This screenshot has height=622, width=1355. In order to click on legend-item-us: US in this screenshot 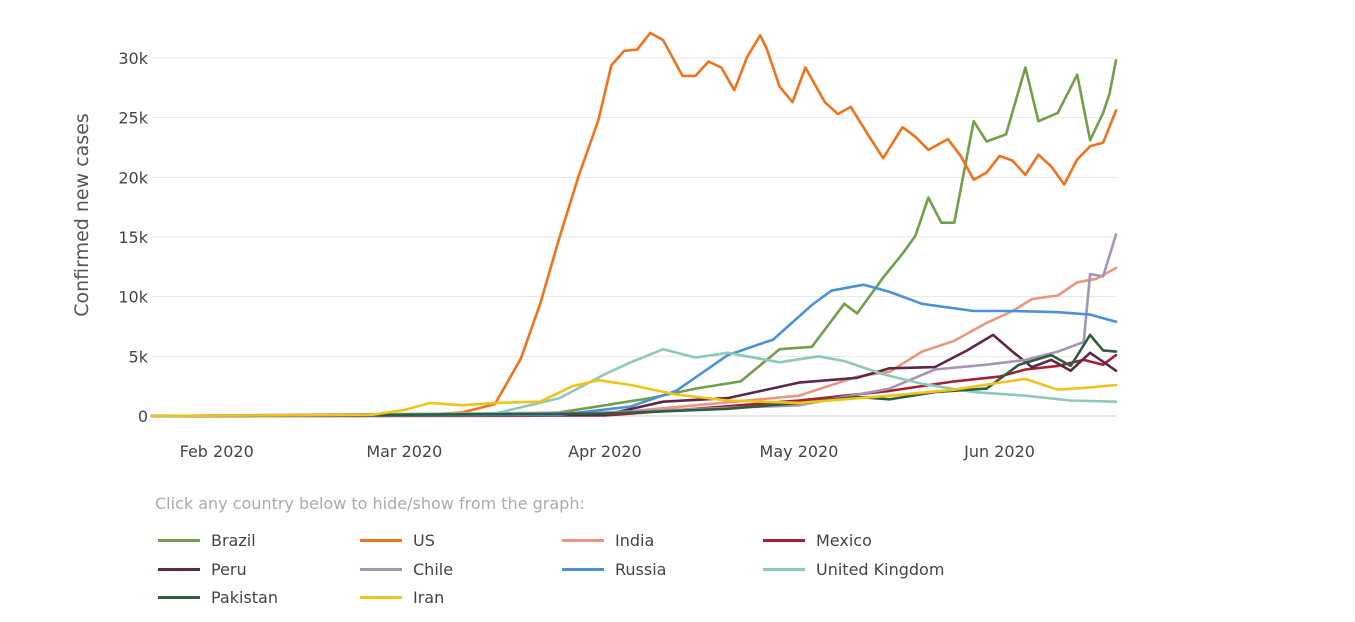, I will do `click(397, 540)`.